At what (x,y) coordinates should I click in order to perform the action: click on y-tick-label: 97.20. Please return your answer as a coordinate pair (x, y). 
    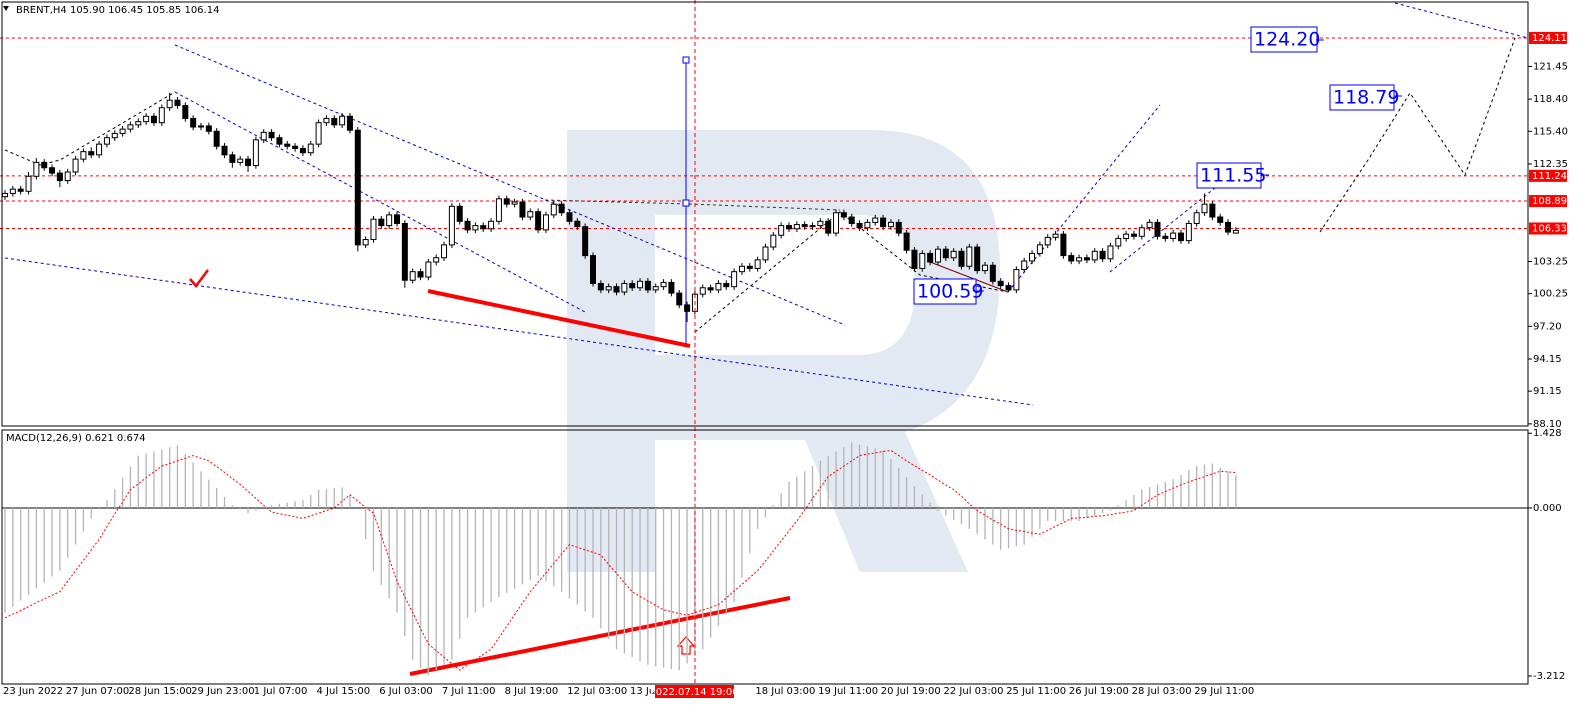
    Looking at the image, I should click on (1547, 326).